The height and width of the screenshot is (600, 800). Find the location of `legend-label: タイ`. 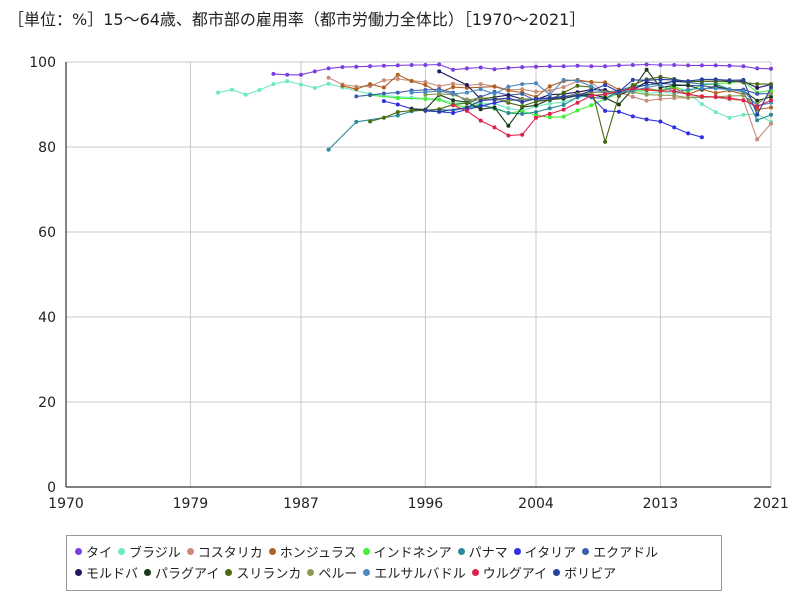

legend-label: タイ is located at coordinates (99, 553).